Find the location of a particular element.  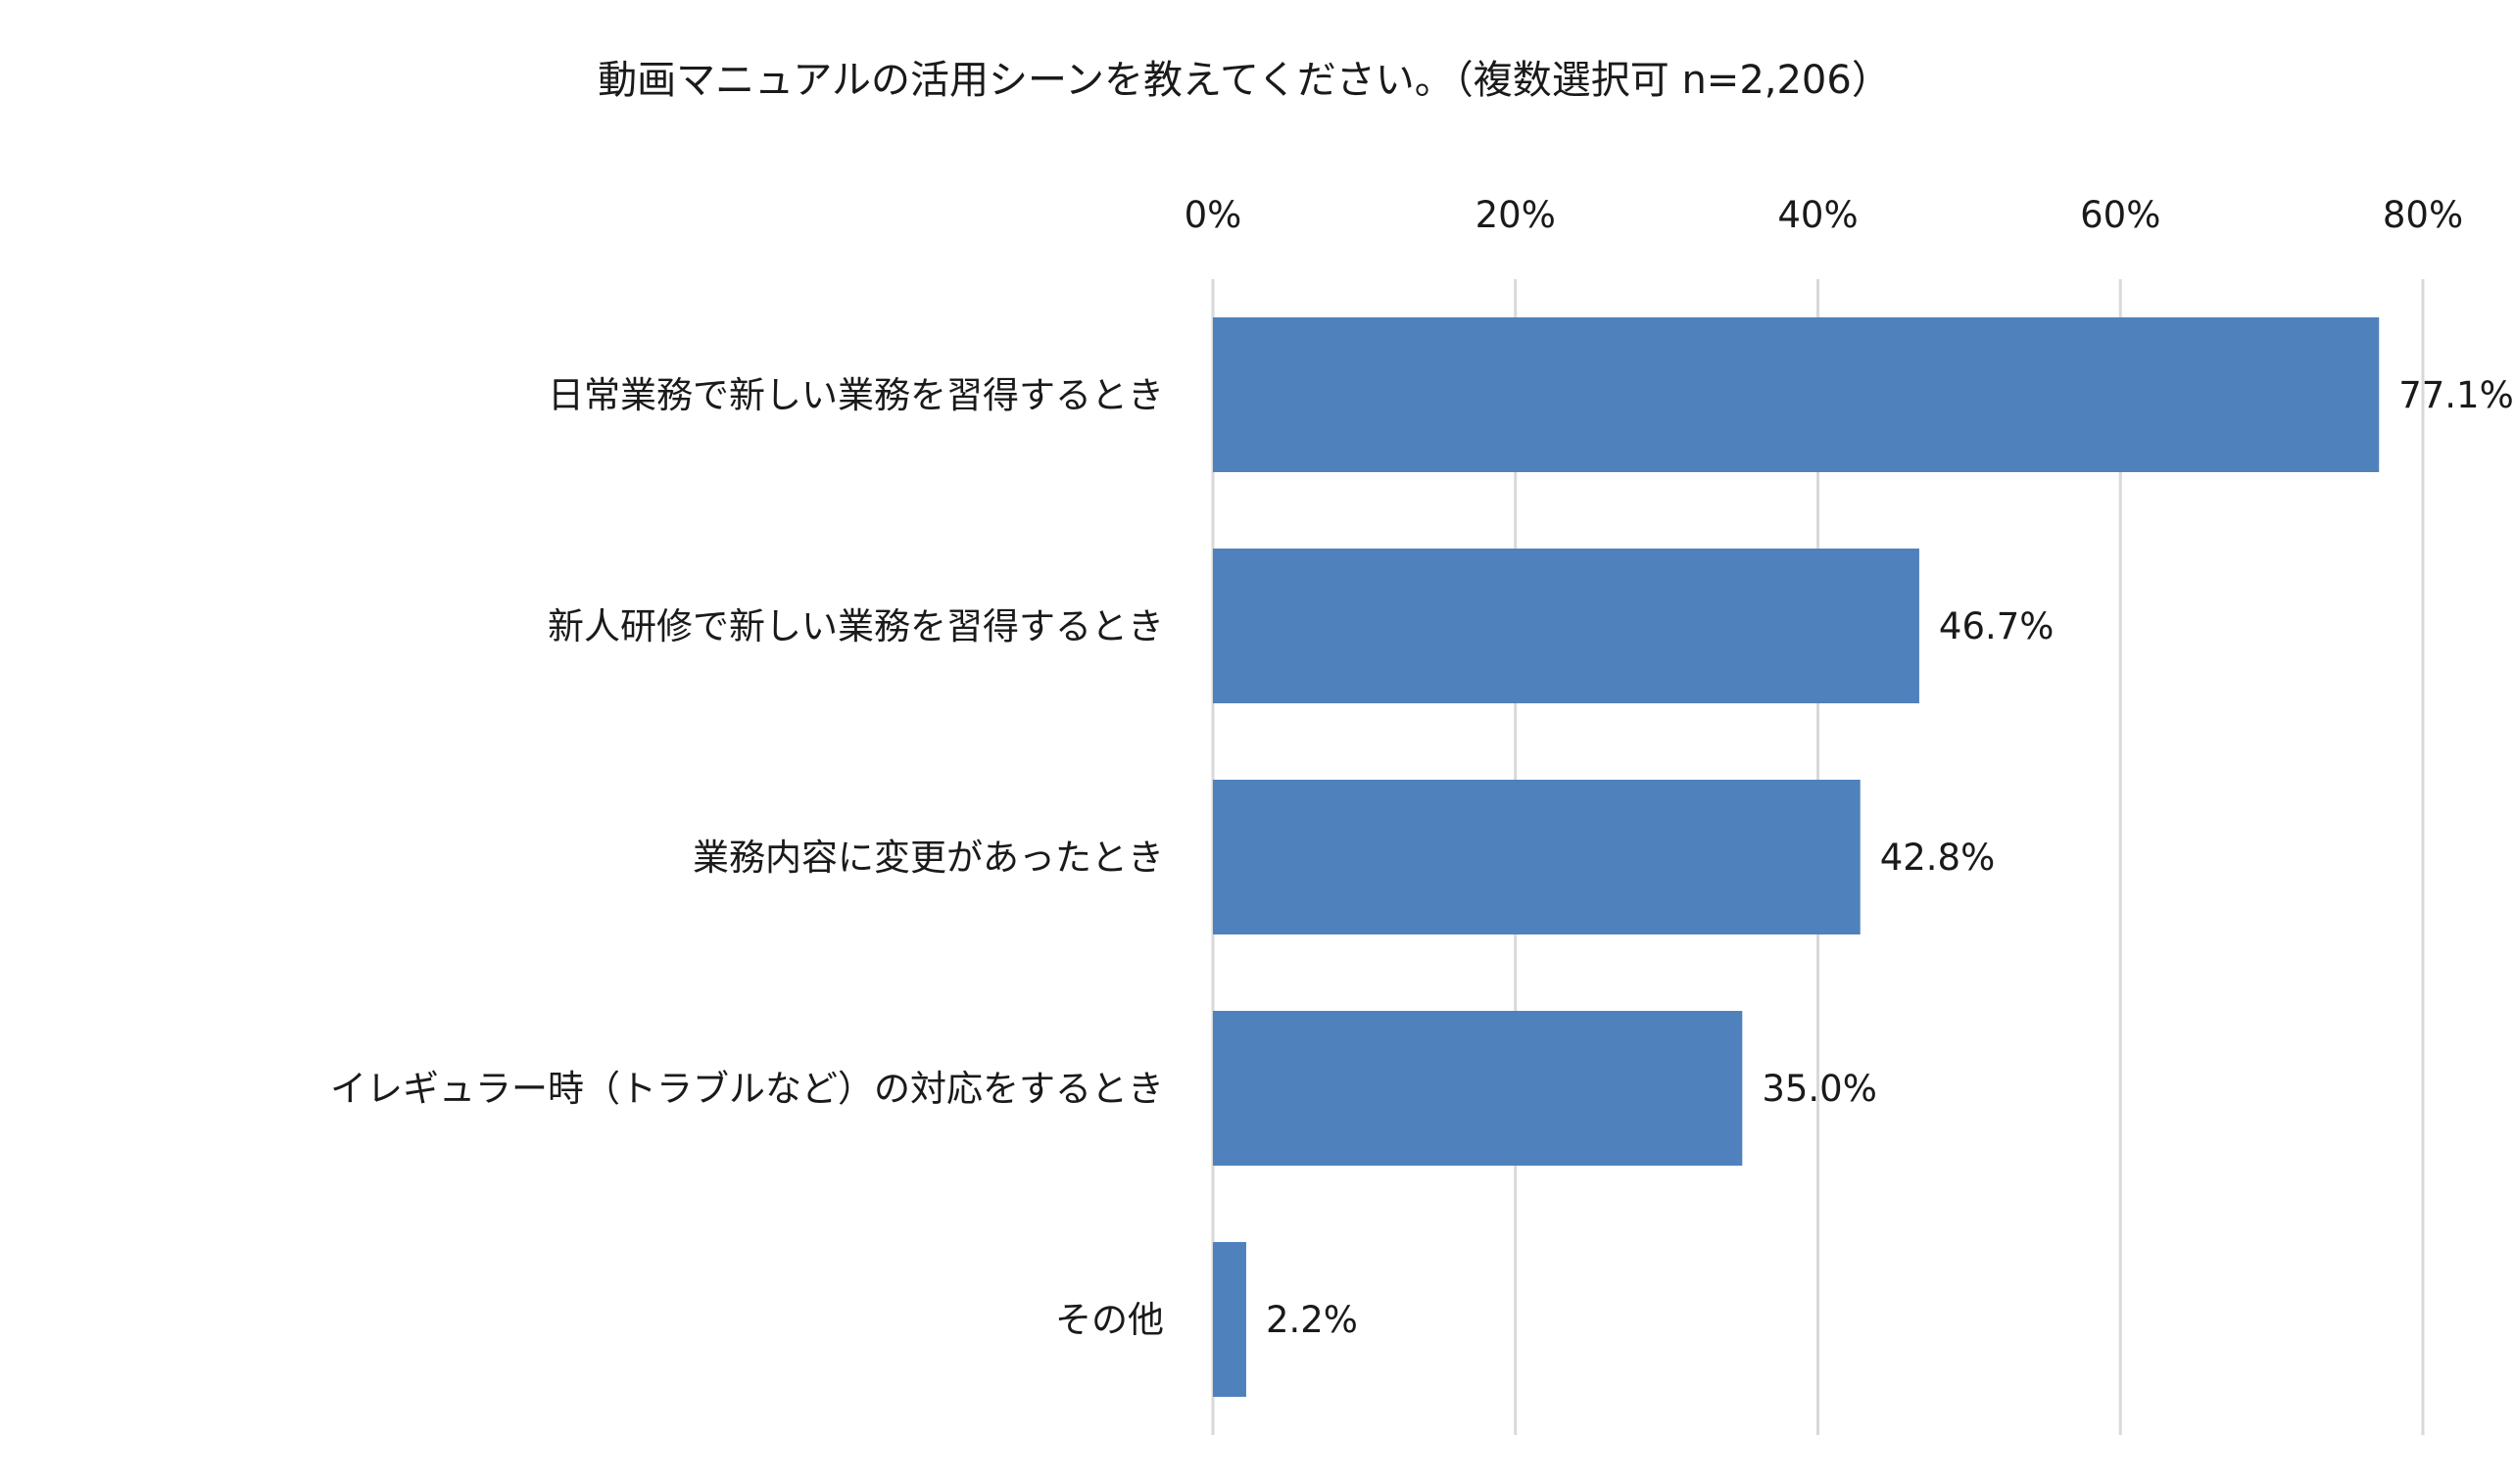

x-tick-label: 0% is located at coordinates (1213, 215).